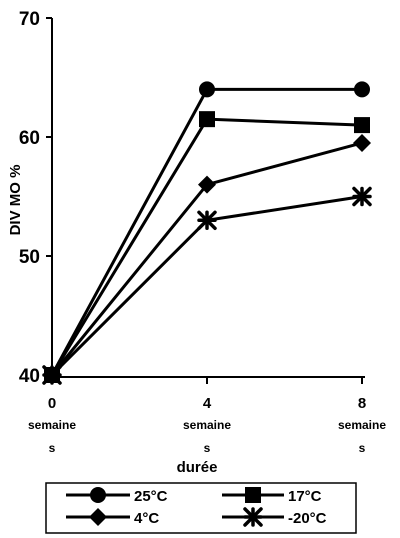 The image size is (400, 538). Describe the element at coordinates (274, 517) in the screenshot. I see `legend-item: -20°C` at that location.